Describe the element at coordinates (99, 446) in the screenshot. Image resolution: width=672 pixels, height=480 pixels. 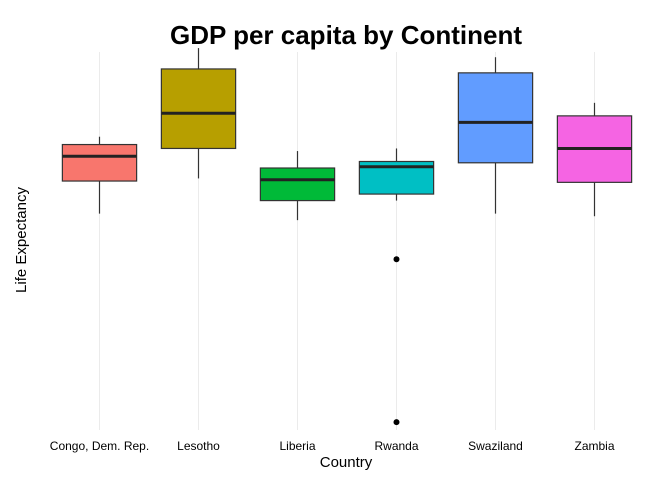
I see `x-tick-label: Congo, Dem. Rep.` at that location.